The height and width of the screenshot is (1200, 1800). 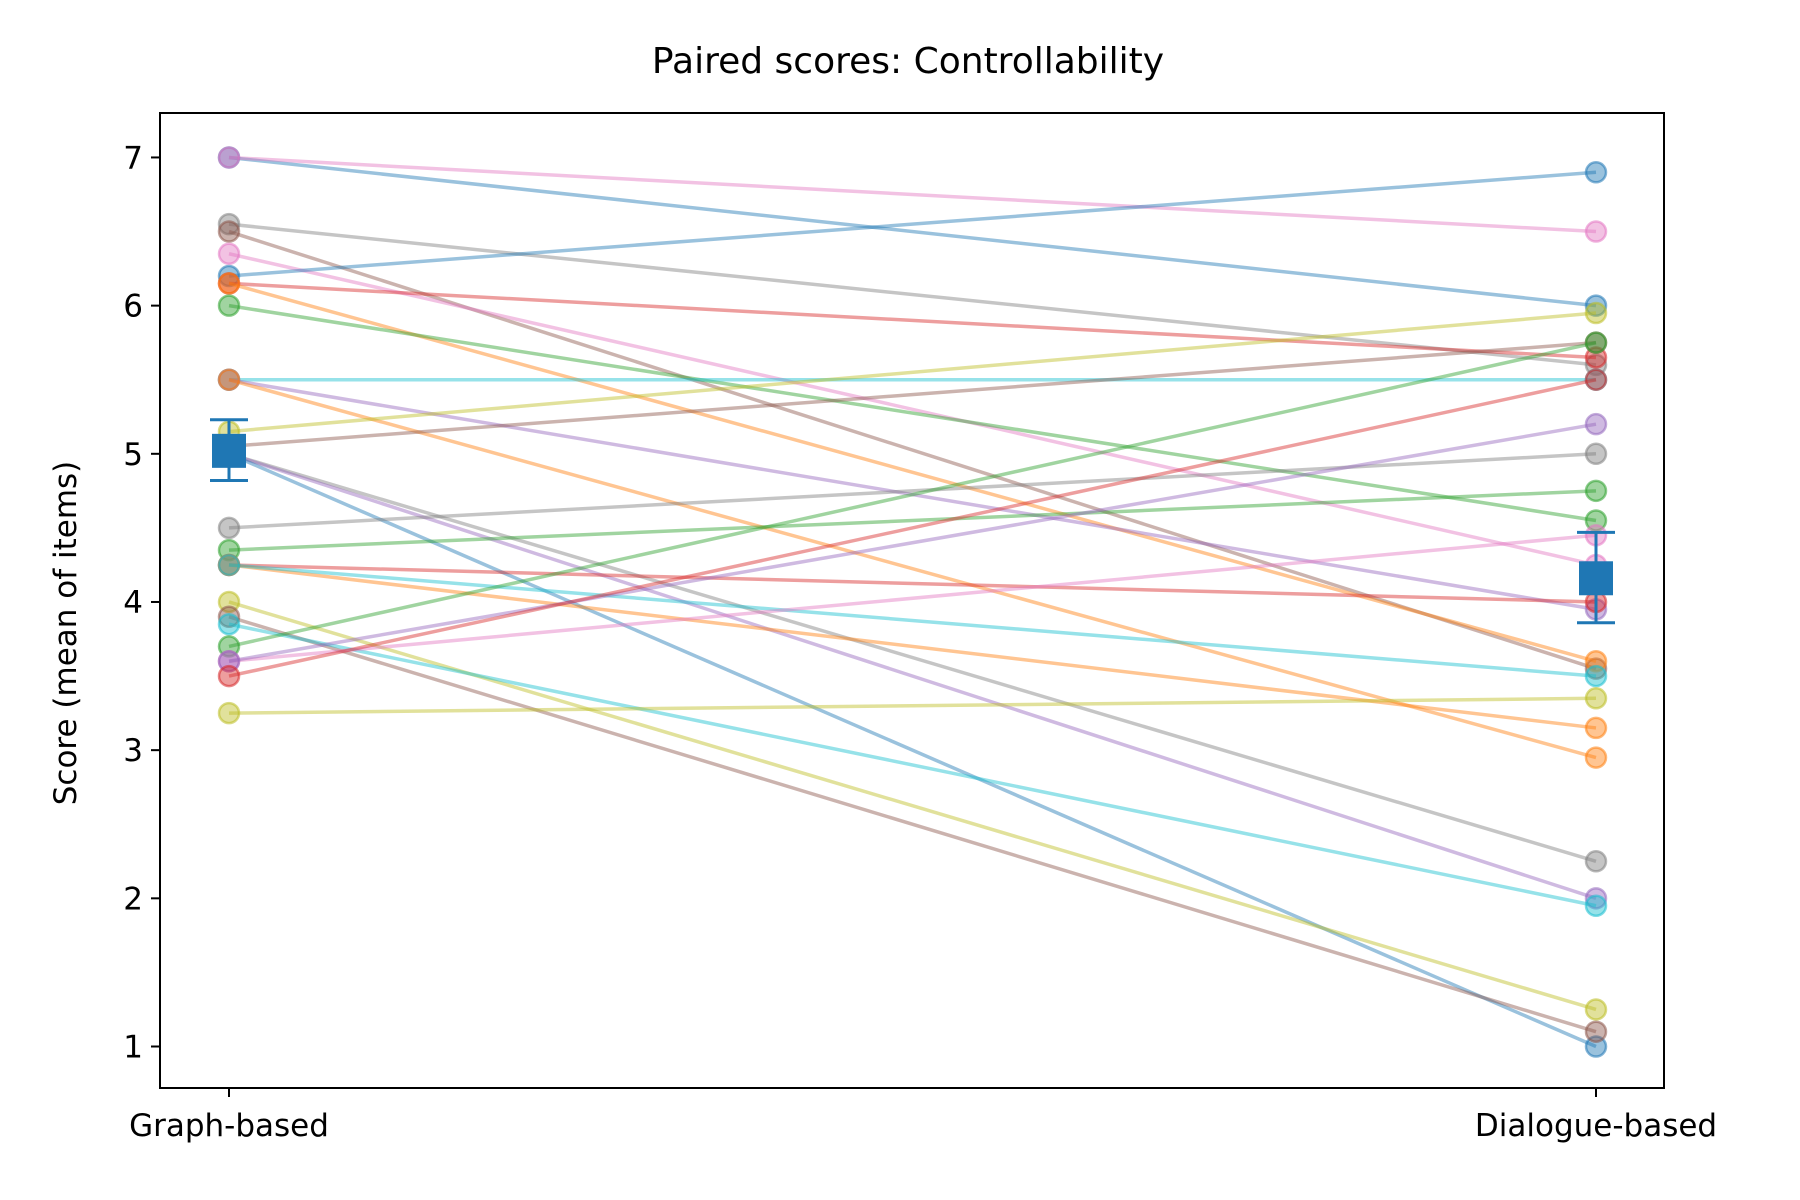 I want to click on y-tick-label: 5, so click(x=133, y=455).